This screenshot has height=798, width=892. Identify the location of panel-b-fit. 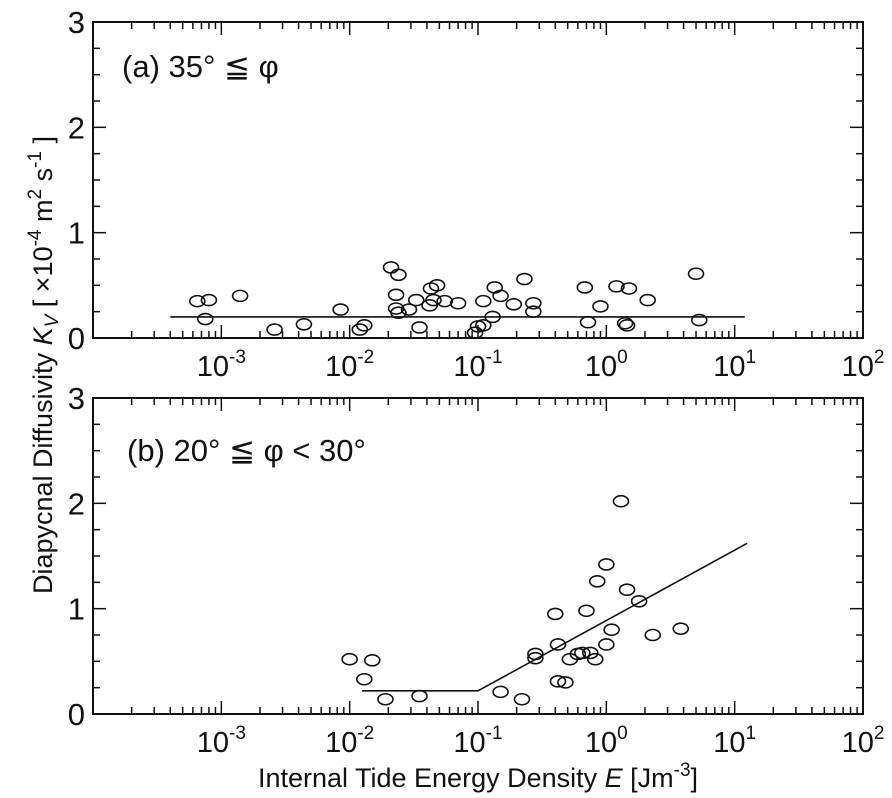
(555, 617).